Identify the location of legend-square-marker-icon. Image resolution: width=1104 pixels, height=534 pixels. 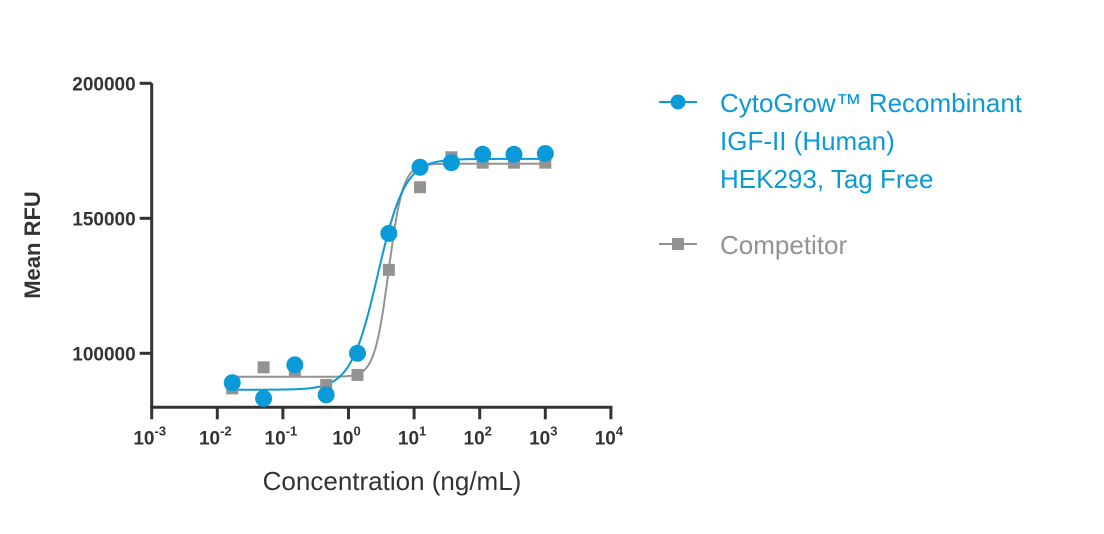
(678, 244).